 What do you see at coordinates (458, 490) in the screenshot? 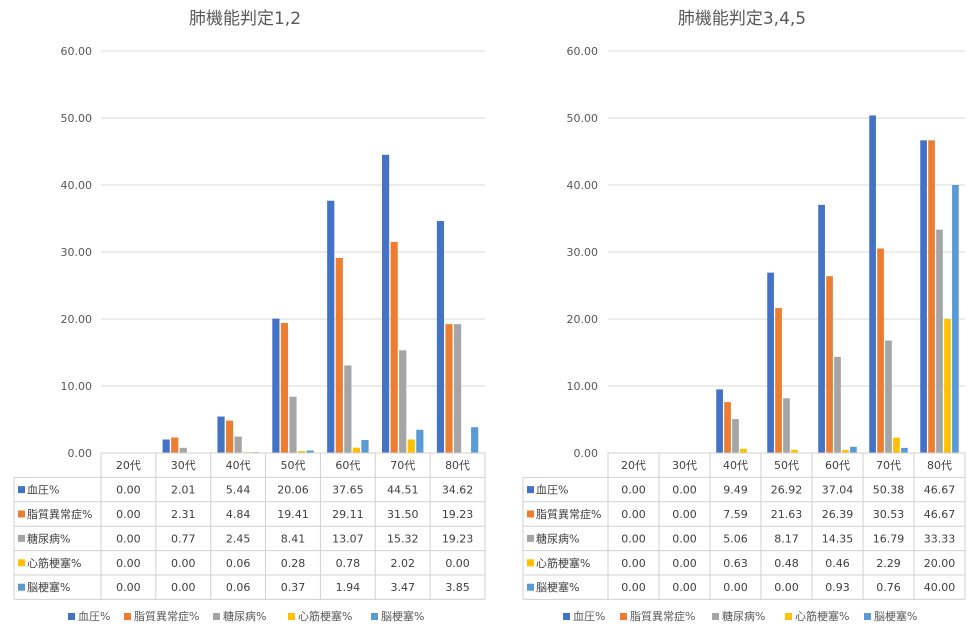
I see `table-cell: 34.62` at bounding box center [458, 490].